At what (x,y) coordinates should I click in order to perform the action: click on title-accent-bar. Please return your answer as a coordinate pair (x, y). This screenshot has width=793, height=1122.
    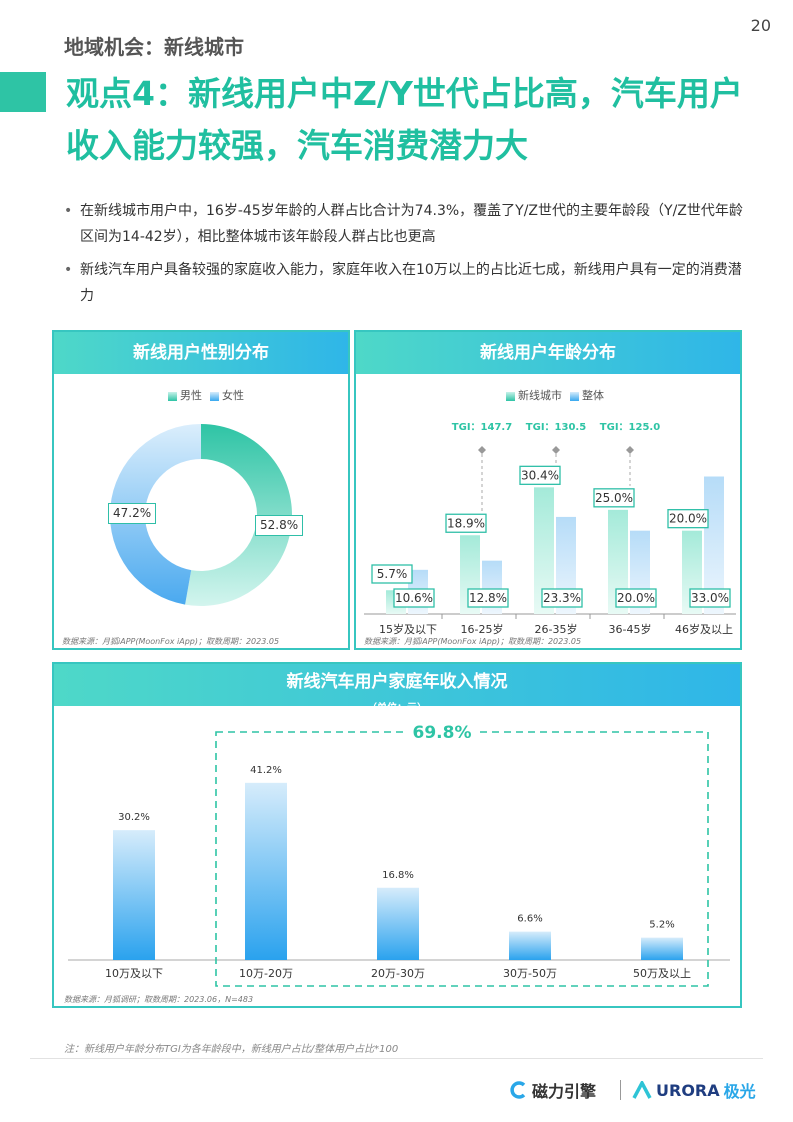
    Looking at the image, I should click on (23, 92).